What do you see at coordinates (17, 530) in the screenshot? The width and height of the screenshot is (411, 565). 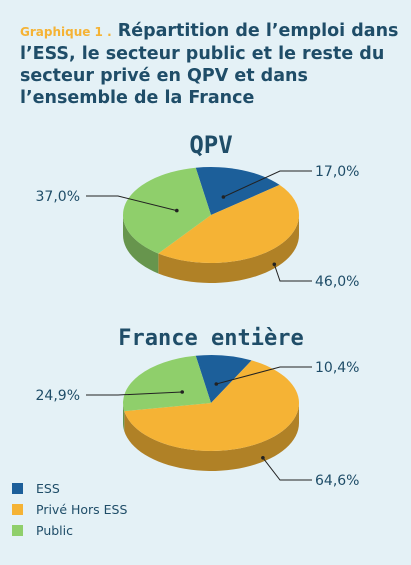 I see `legend-swatch-public` at bounding box center [17, 530].